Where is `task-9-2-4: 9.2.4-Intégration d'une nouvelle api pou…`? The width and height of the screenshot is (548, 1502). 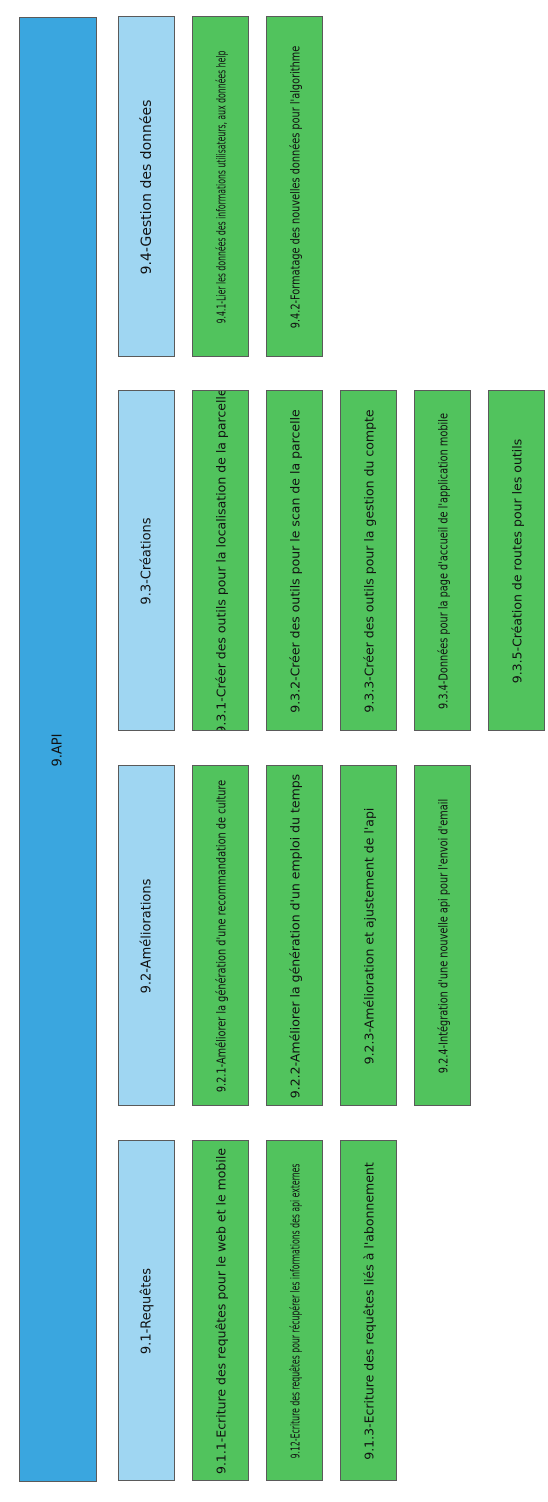
task-9-2-4: 9.2.4-Intégration d'une nouvelle api pou… is located at coordinates (442, 935).